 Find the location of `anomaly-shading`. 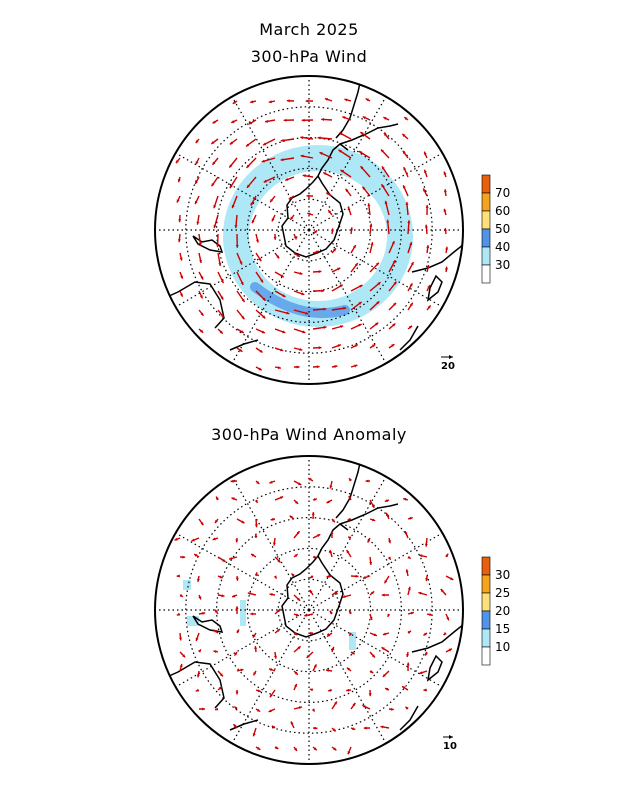

anomaly-shading is located at coordinates (269, 615).